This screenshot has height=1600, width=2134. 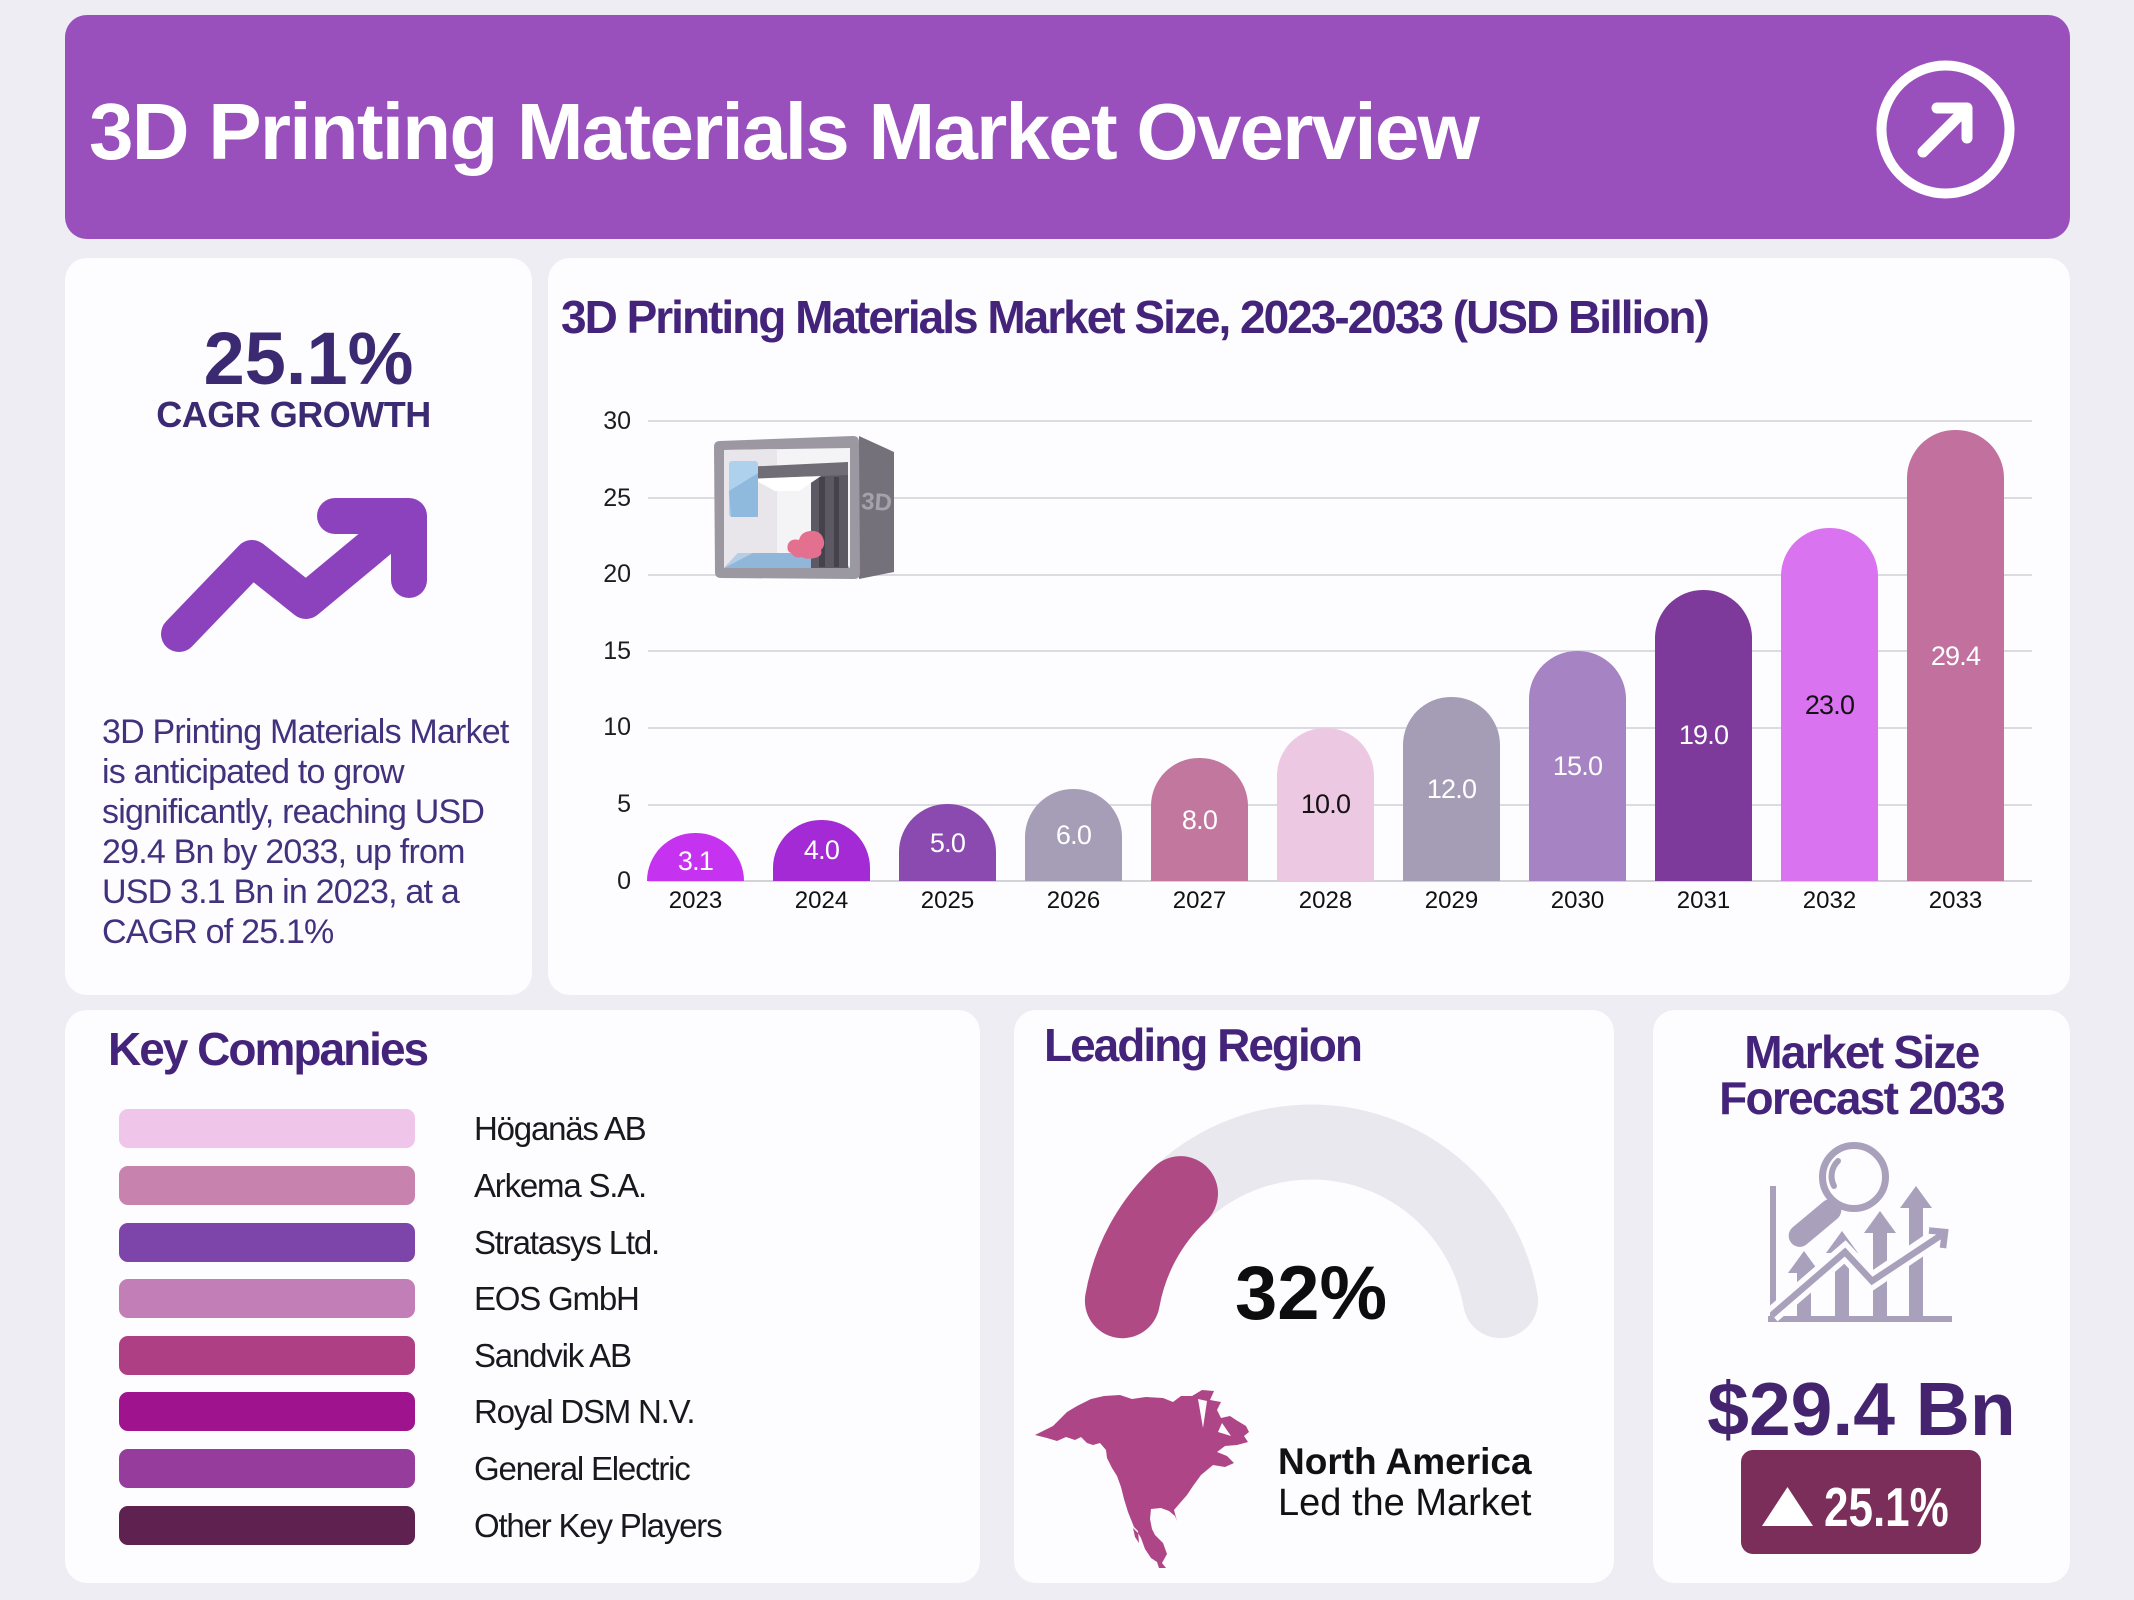 What do you see at coordinates (876, 502) in the screenshot?
I see `svg-text: 3D` at bounding box center [876, 502].